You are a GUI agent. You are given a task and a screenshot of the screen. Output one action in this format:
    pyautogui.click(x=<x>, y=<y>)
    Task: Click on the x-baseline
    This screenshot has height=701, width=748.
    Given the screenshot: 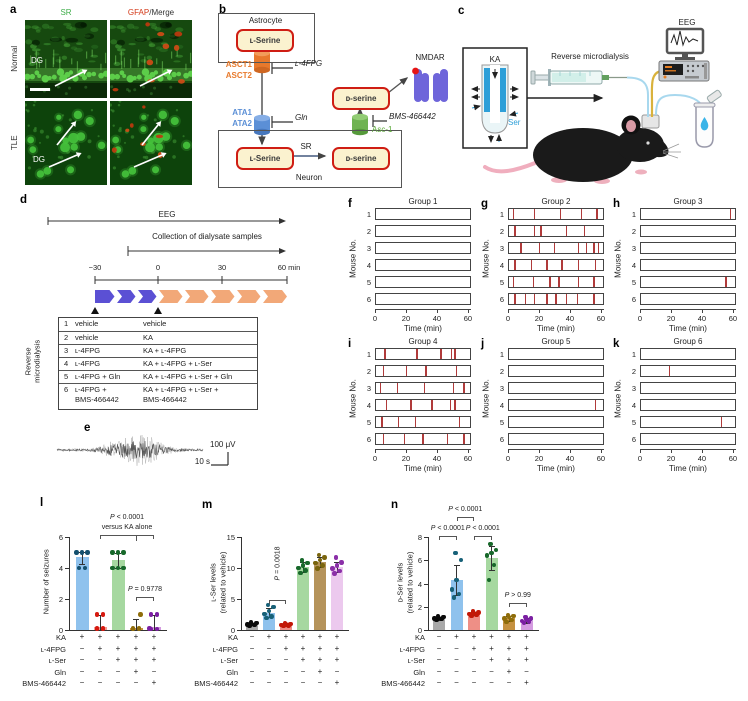 What is the action you would take?
    pyautogui.click(x=295, y=630)
    